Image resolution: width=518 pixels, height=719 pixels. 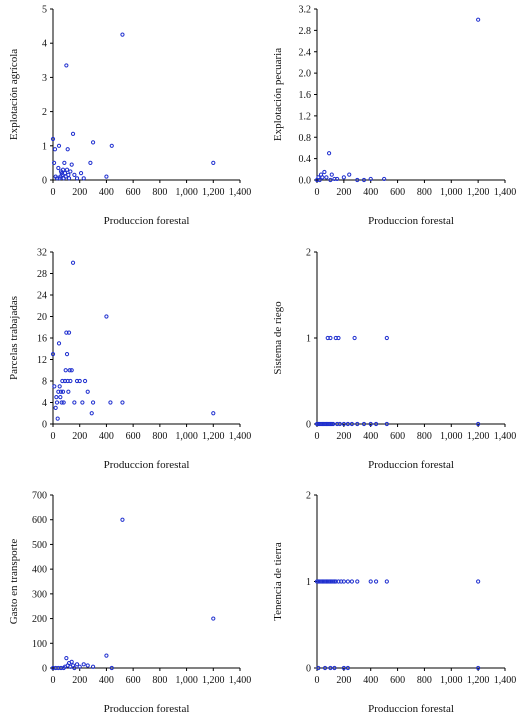 I want to click on y-tick-label: 400, so click(x=39, y=570).